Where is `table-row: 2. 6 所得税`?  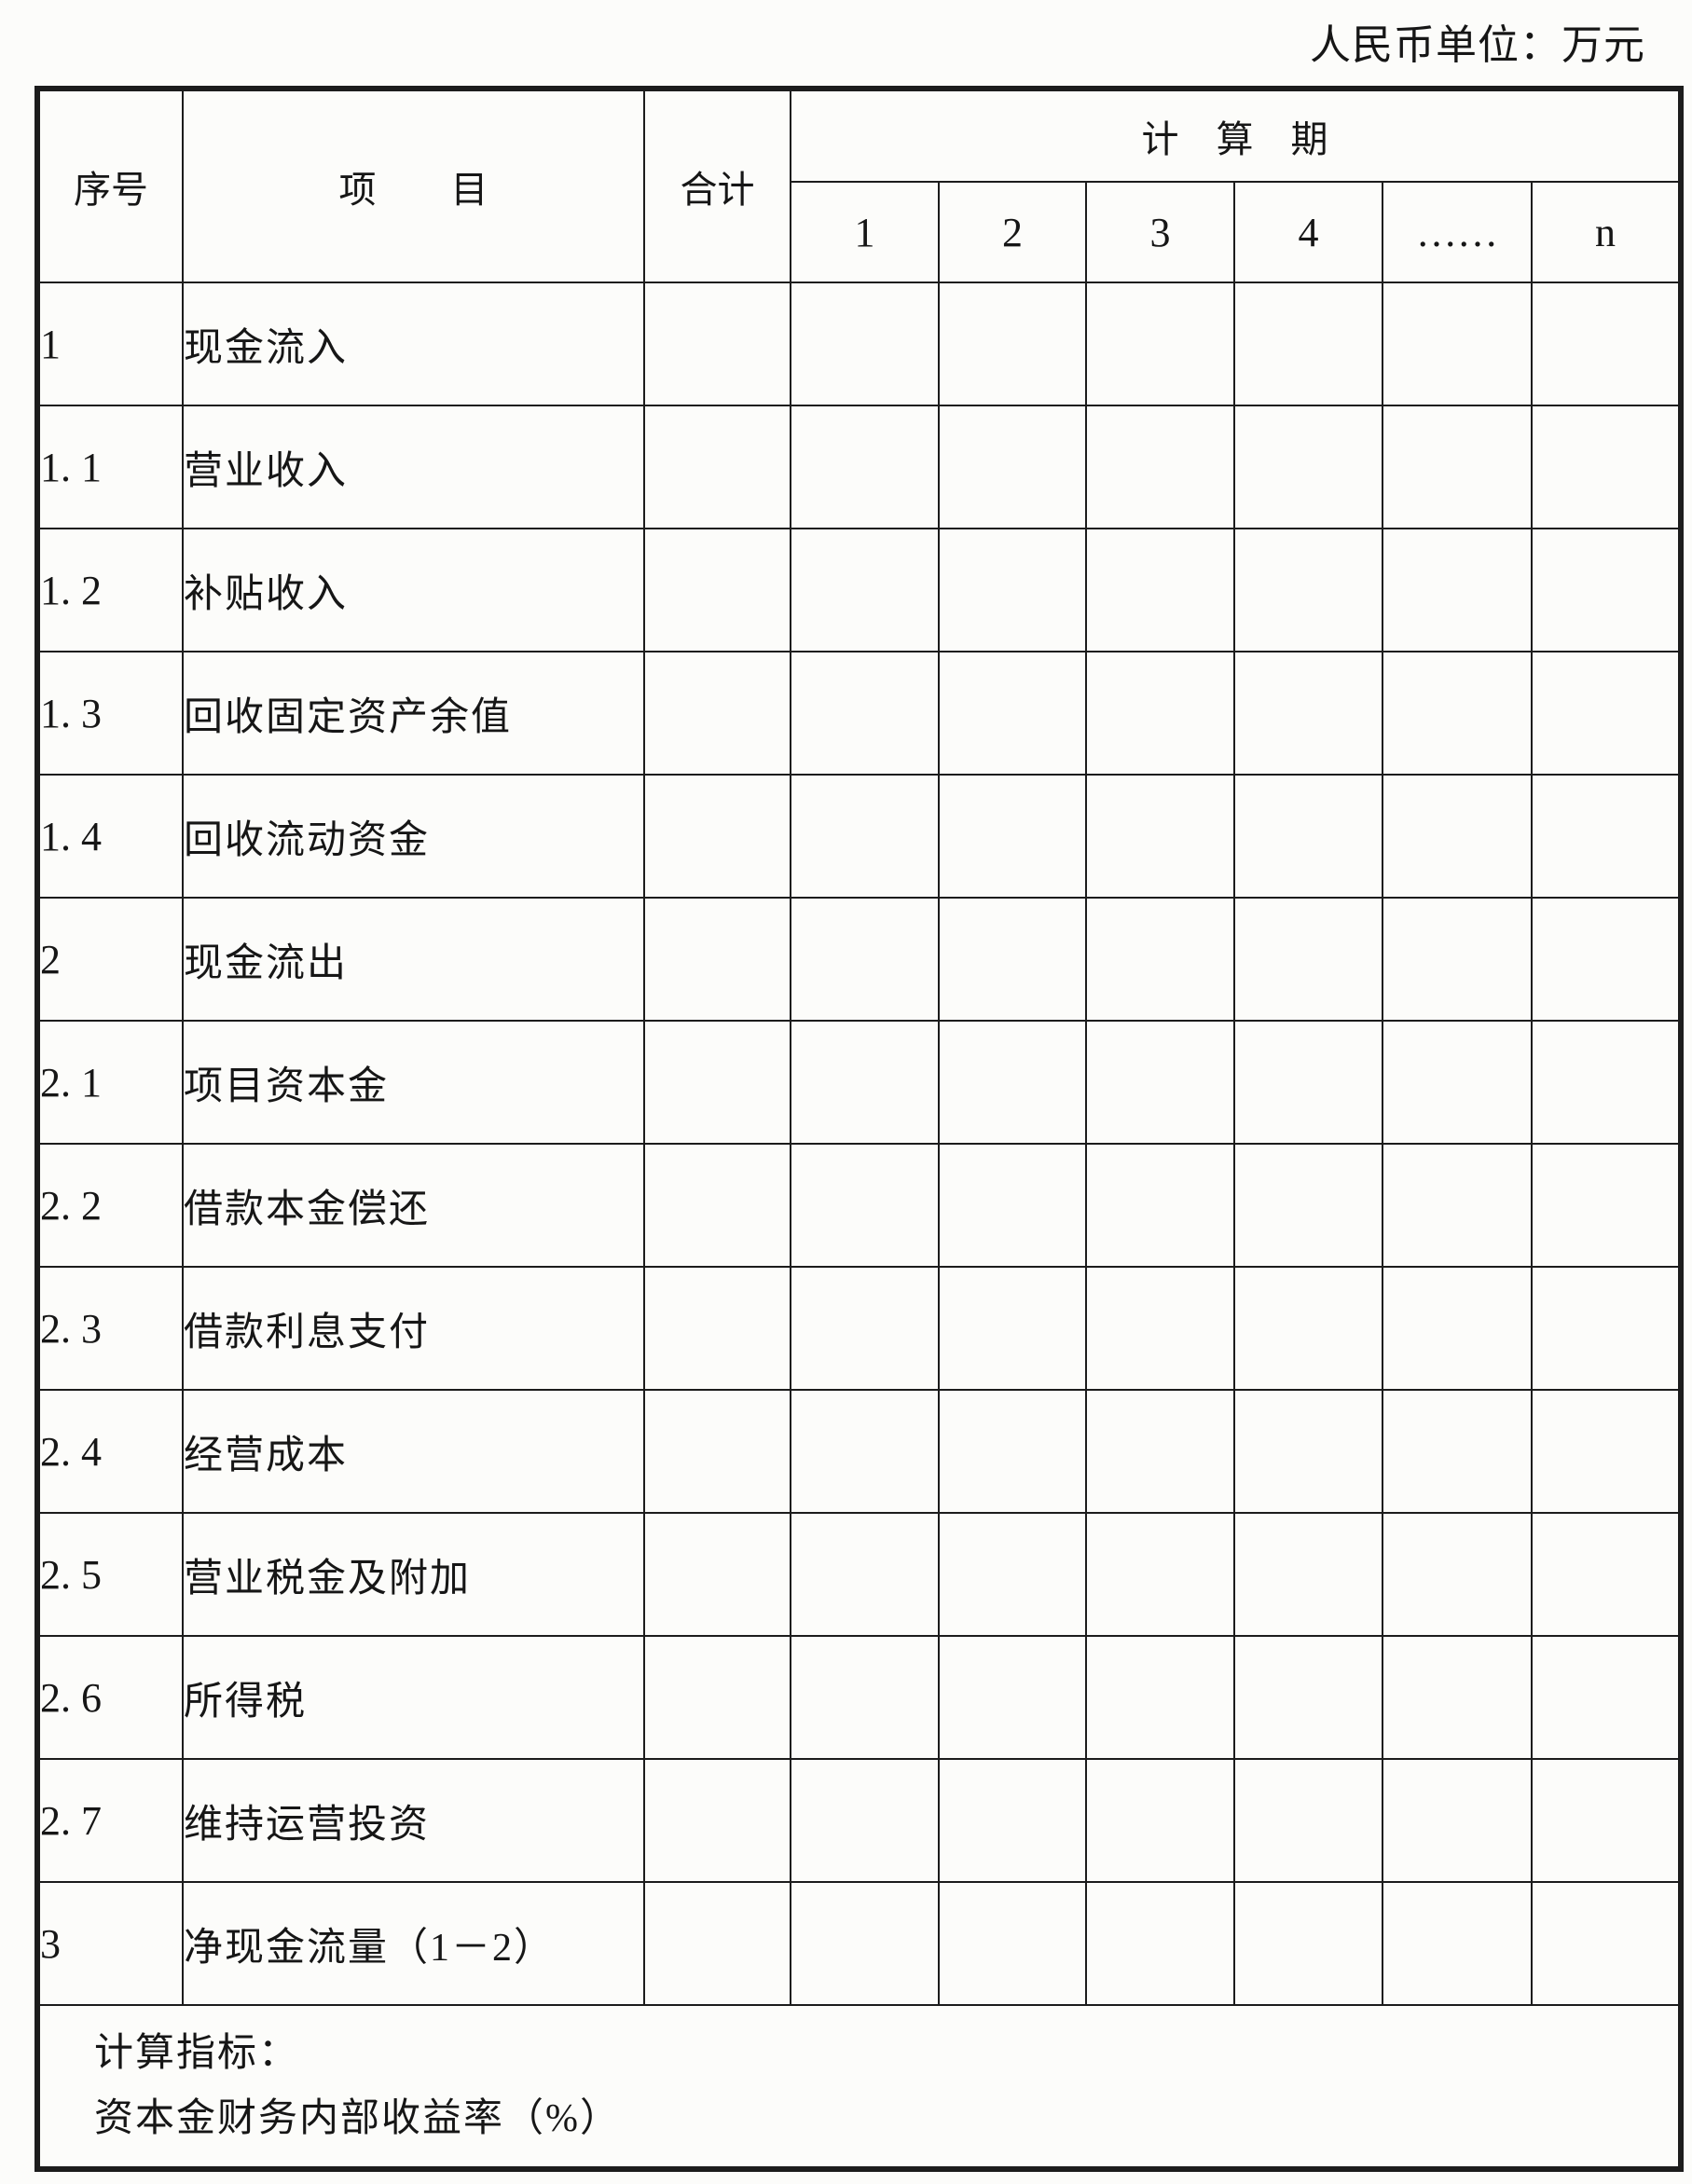
table-row: 2. 6 所得税 is located at coordinates (859, 1697).